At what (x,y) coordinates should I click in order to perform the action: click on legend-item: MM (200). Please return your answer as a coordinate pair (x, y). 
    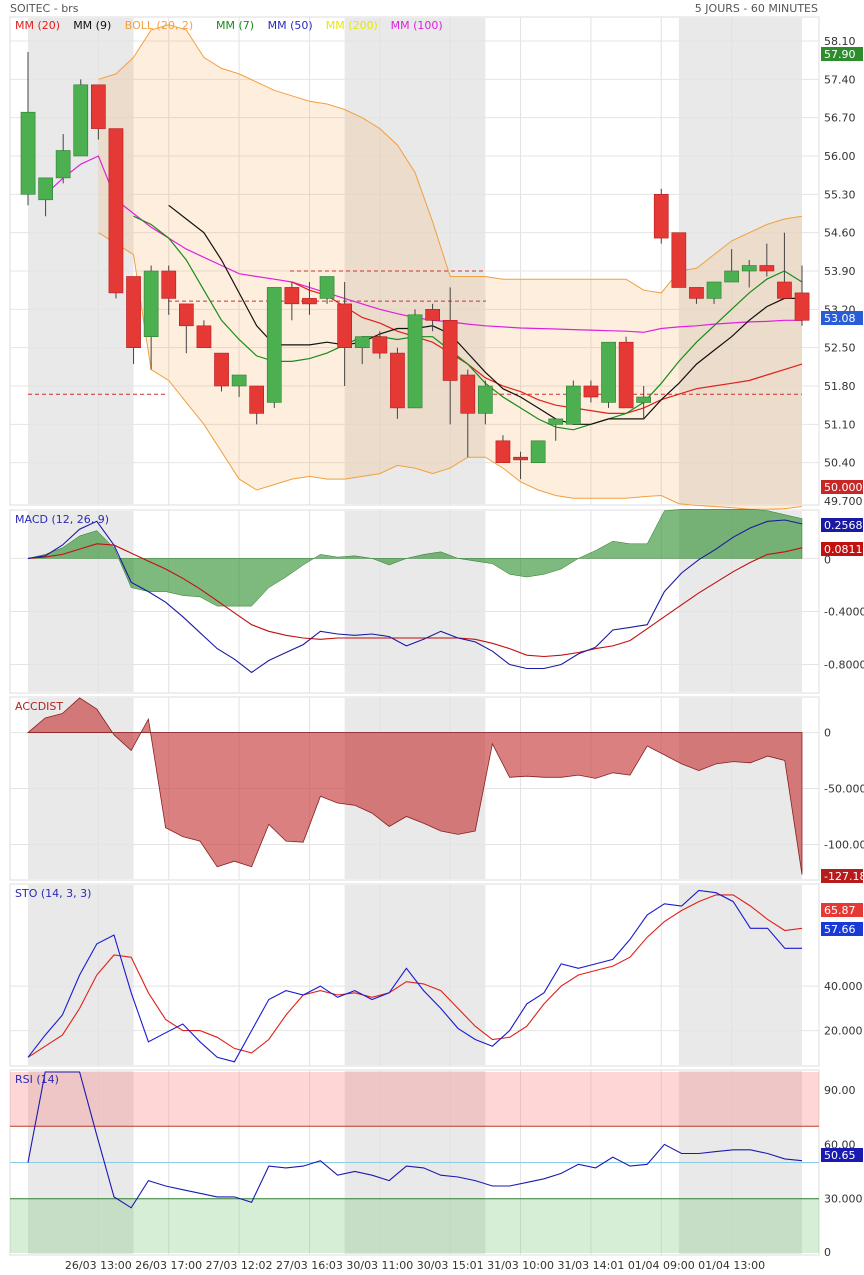
    Looking at the image, I should click on (352, 25).